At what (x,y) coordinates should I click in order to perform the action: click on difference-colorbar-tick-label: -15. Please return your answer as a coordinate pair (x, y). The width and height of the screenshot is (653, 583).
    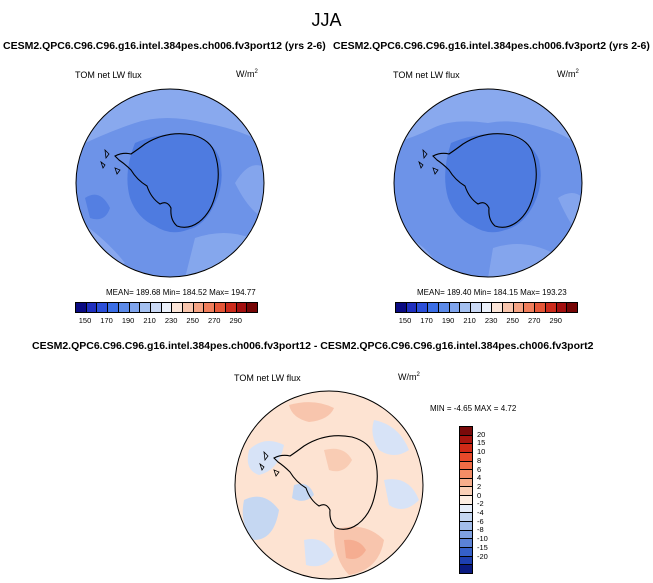
    Looking at the image, I should click on (482, 547).